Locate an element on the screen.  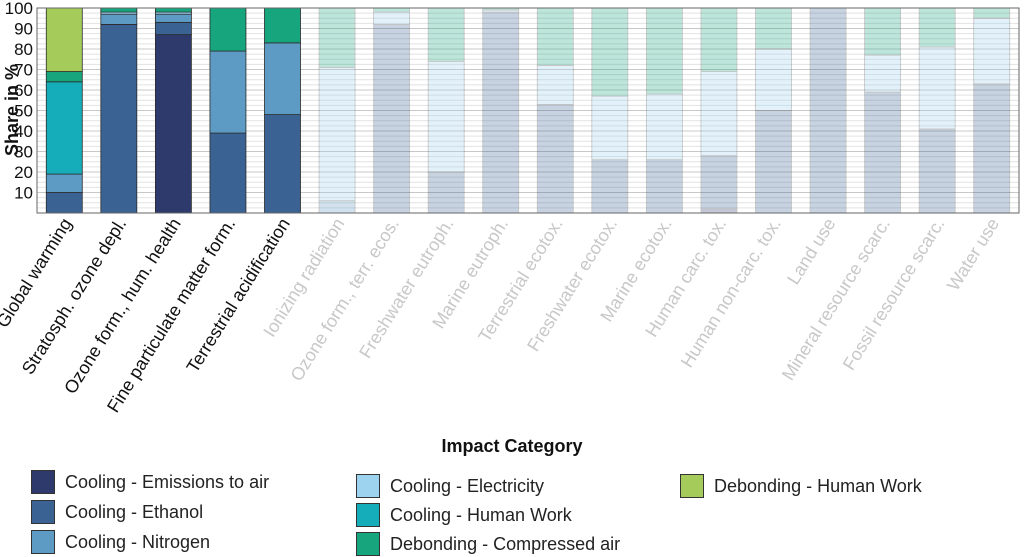
x-tick-label: Mineral resource scarc. is located at coordinates (836, 299).